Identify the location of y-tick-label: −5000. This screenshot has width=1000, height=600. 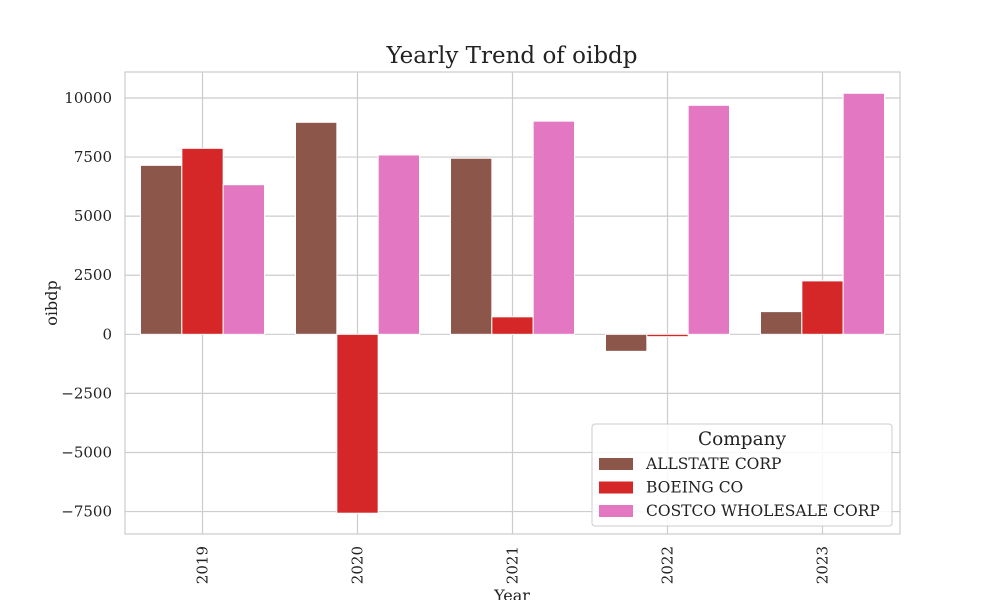
(86, 452).